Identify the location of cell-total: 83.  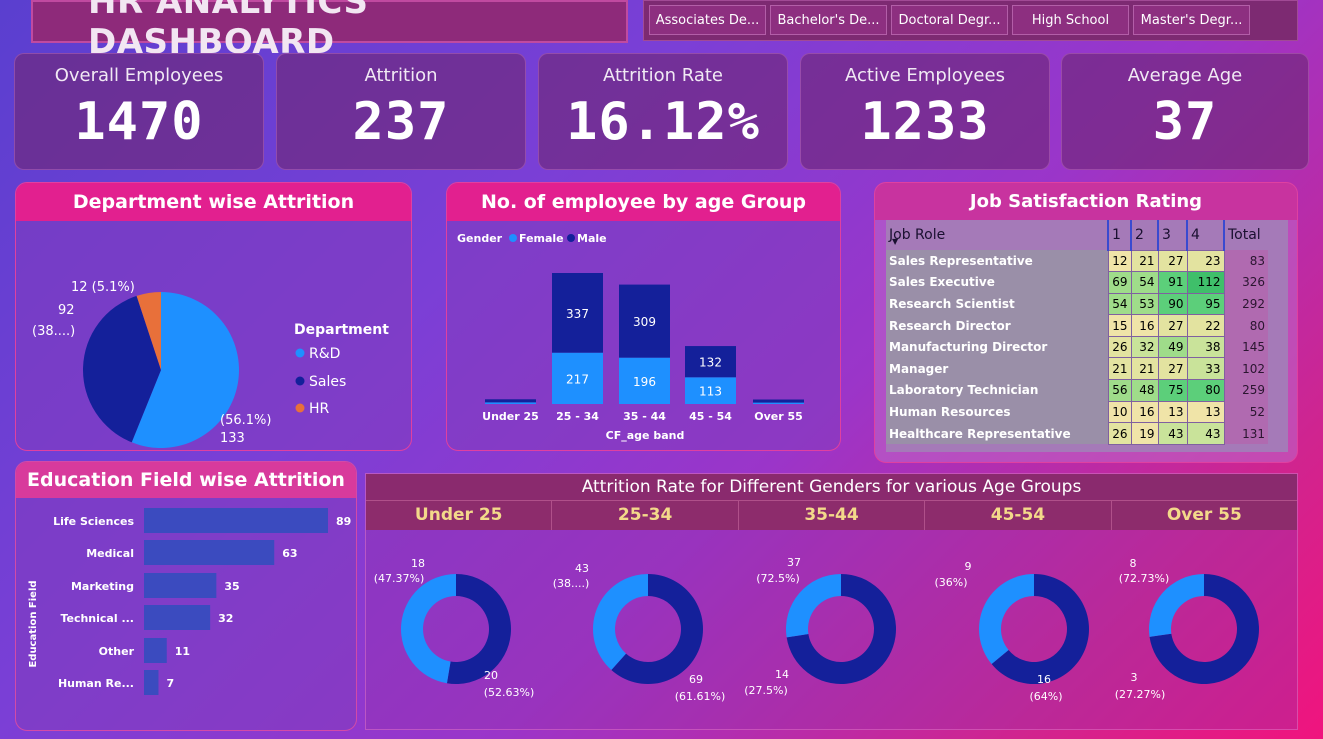
(1246, 261).